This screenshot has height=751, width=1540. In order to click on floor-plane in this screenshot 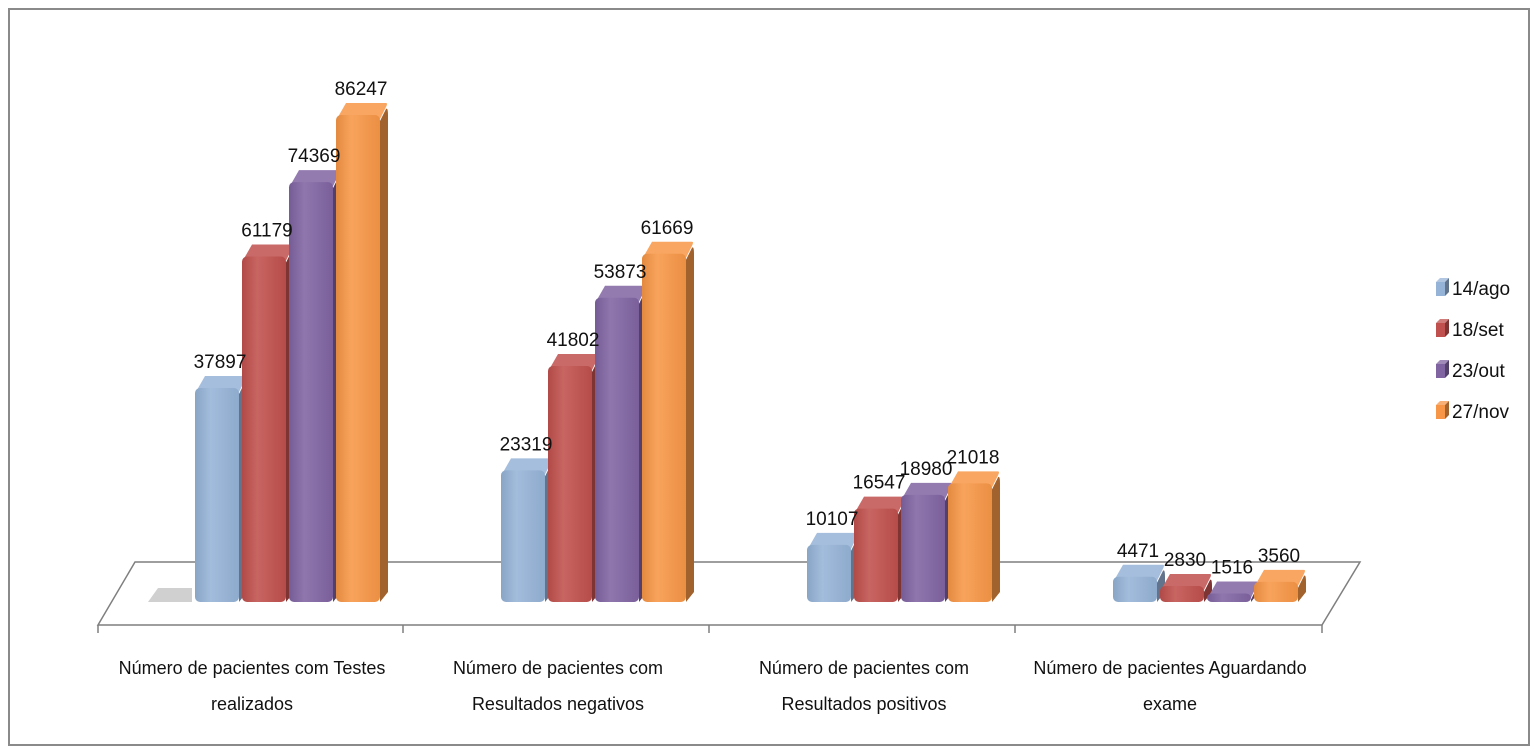, I will do `click(729, 593)`.